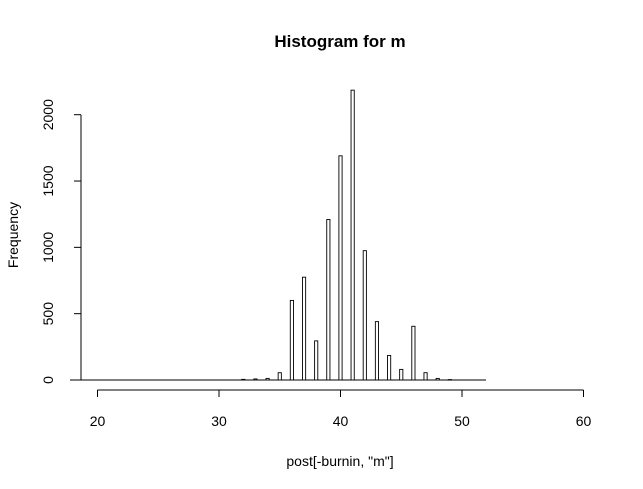  I want to click on y-tick-label: 0, so click(48, 380).